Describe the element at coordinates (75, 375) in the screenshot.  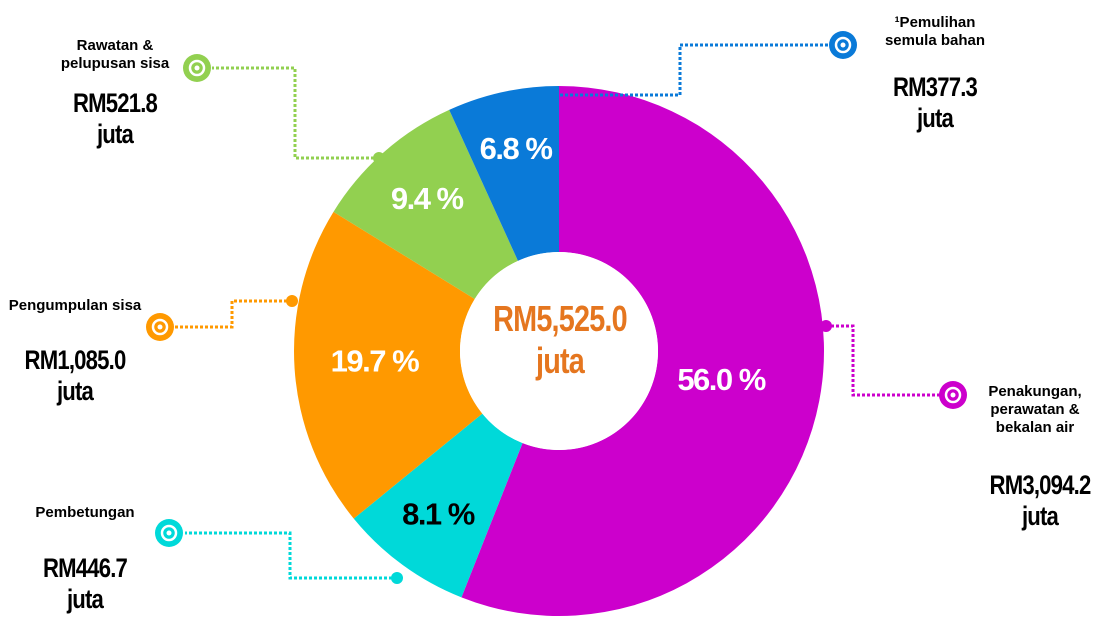
I see `amount-label: RM1,085.0 juta` at that location.